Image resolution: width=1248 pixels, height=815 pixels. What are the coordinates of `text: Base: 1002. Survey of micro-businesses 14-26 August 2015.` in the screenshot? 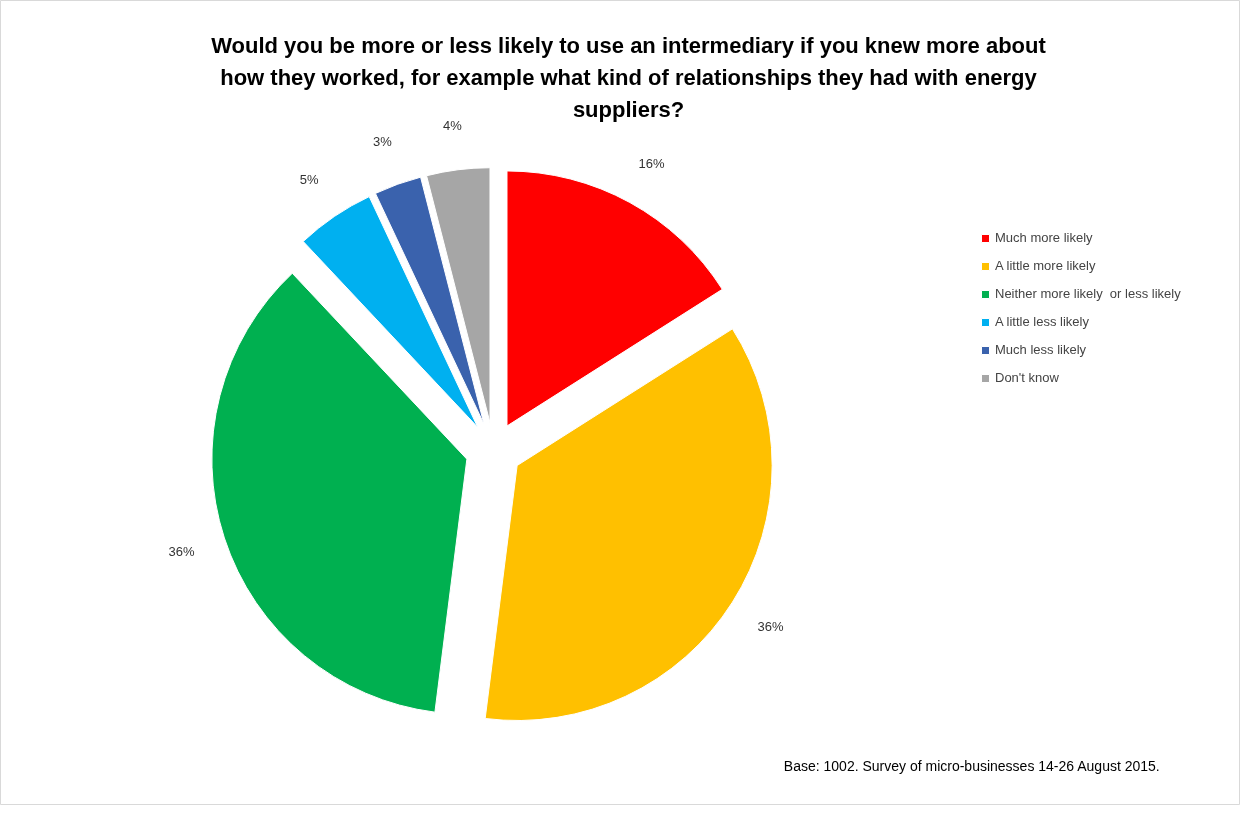 It's located at (971, 765).